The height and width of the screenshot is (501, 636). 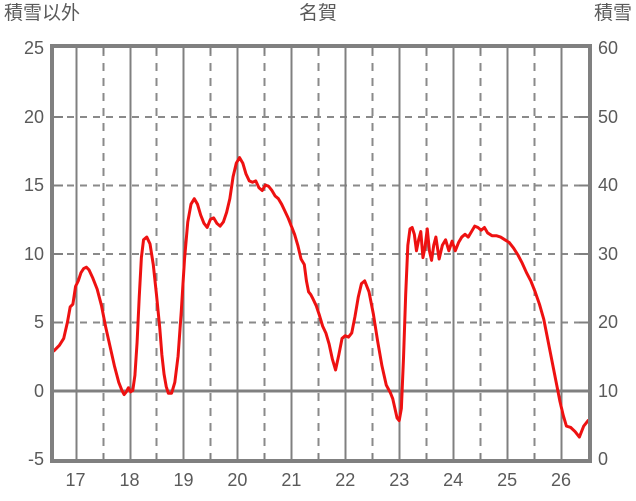 What do you see at coordinates (237, 480) in the screenshot?
I see `x-axis-tick-label: 20` at bounding box center [237, 480].